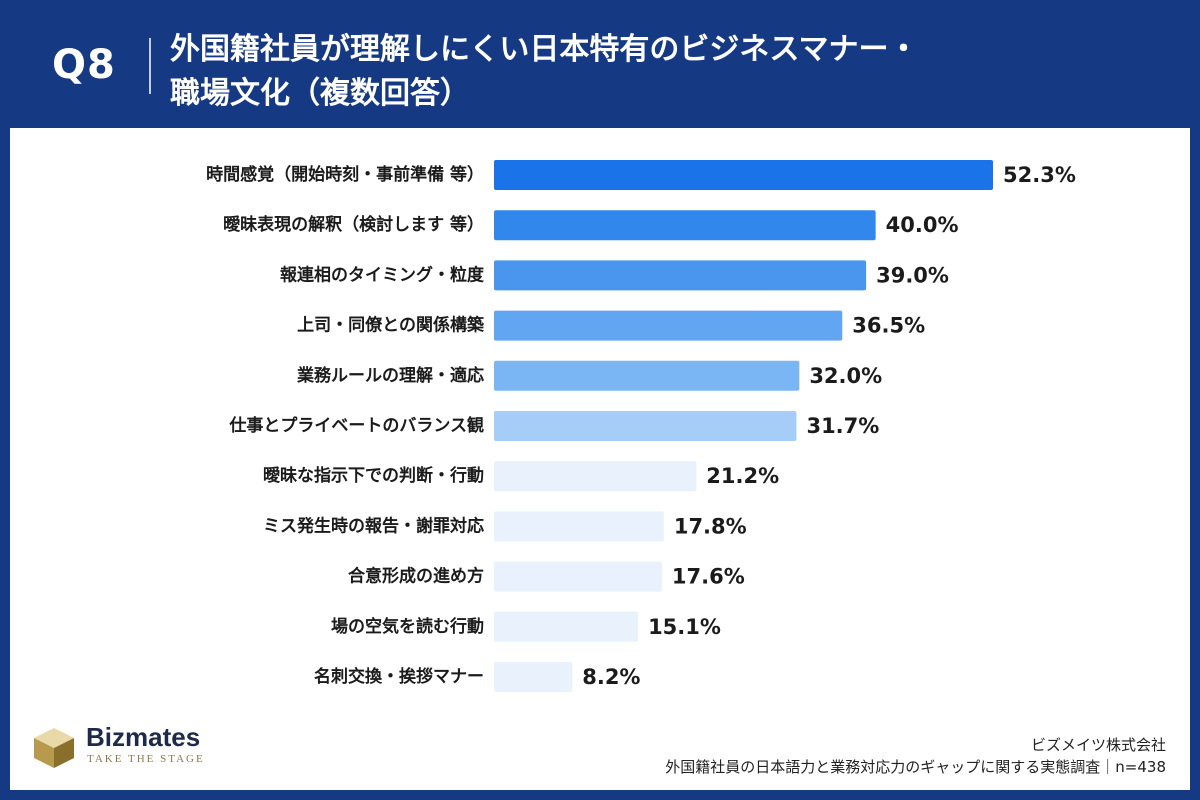 The image size is (1200, 800). Describe the element at coordinates (407, 626) in the screenshot. I see `category-label: 場の空気を読む行動` at that location.